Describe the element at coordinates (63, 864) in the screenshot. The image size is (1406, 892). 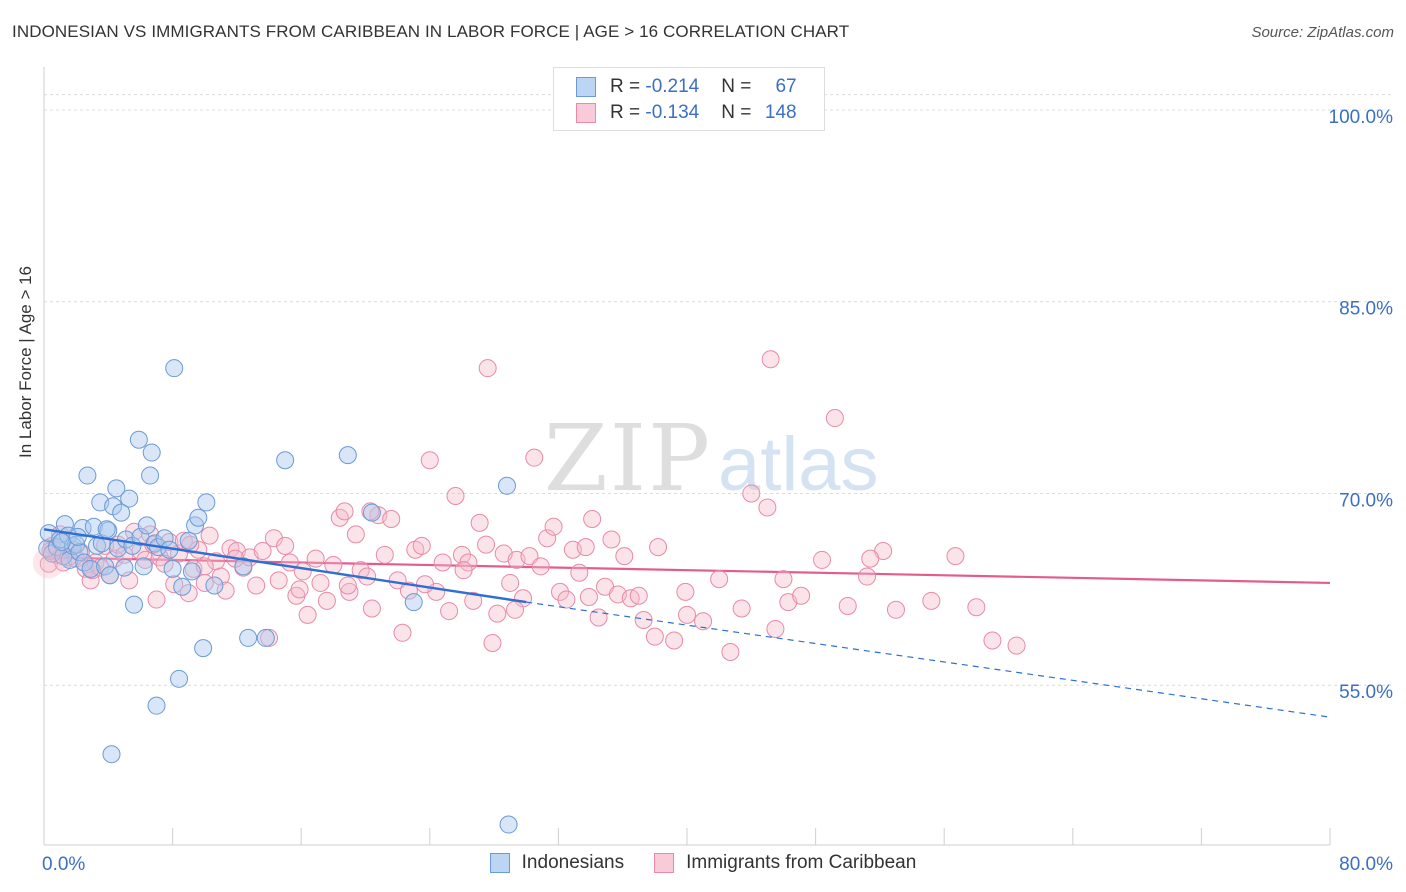
I see `x-tick-label: 0.0%` at that location.